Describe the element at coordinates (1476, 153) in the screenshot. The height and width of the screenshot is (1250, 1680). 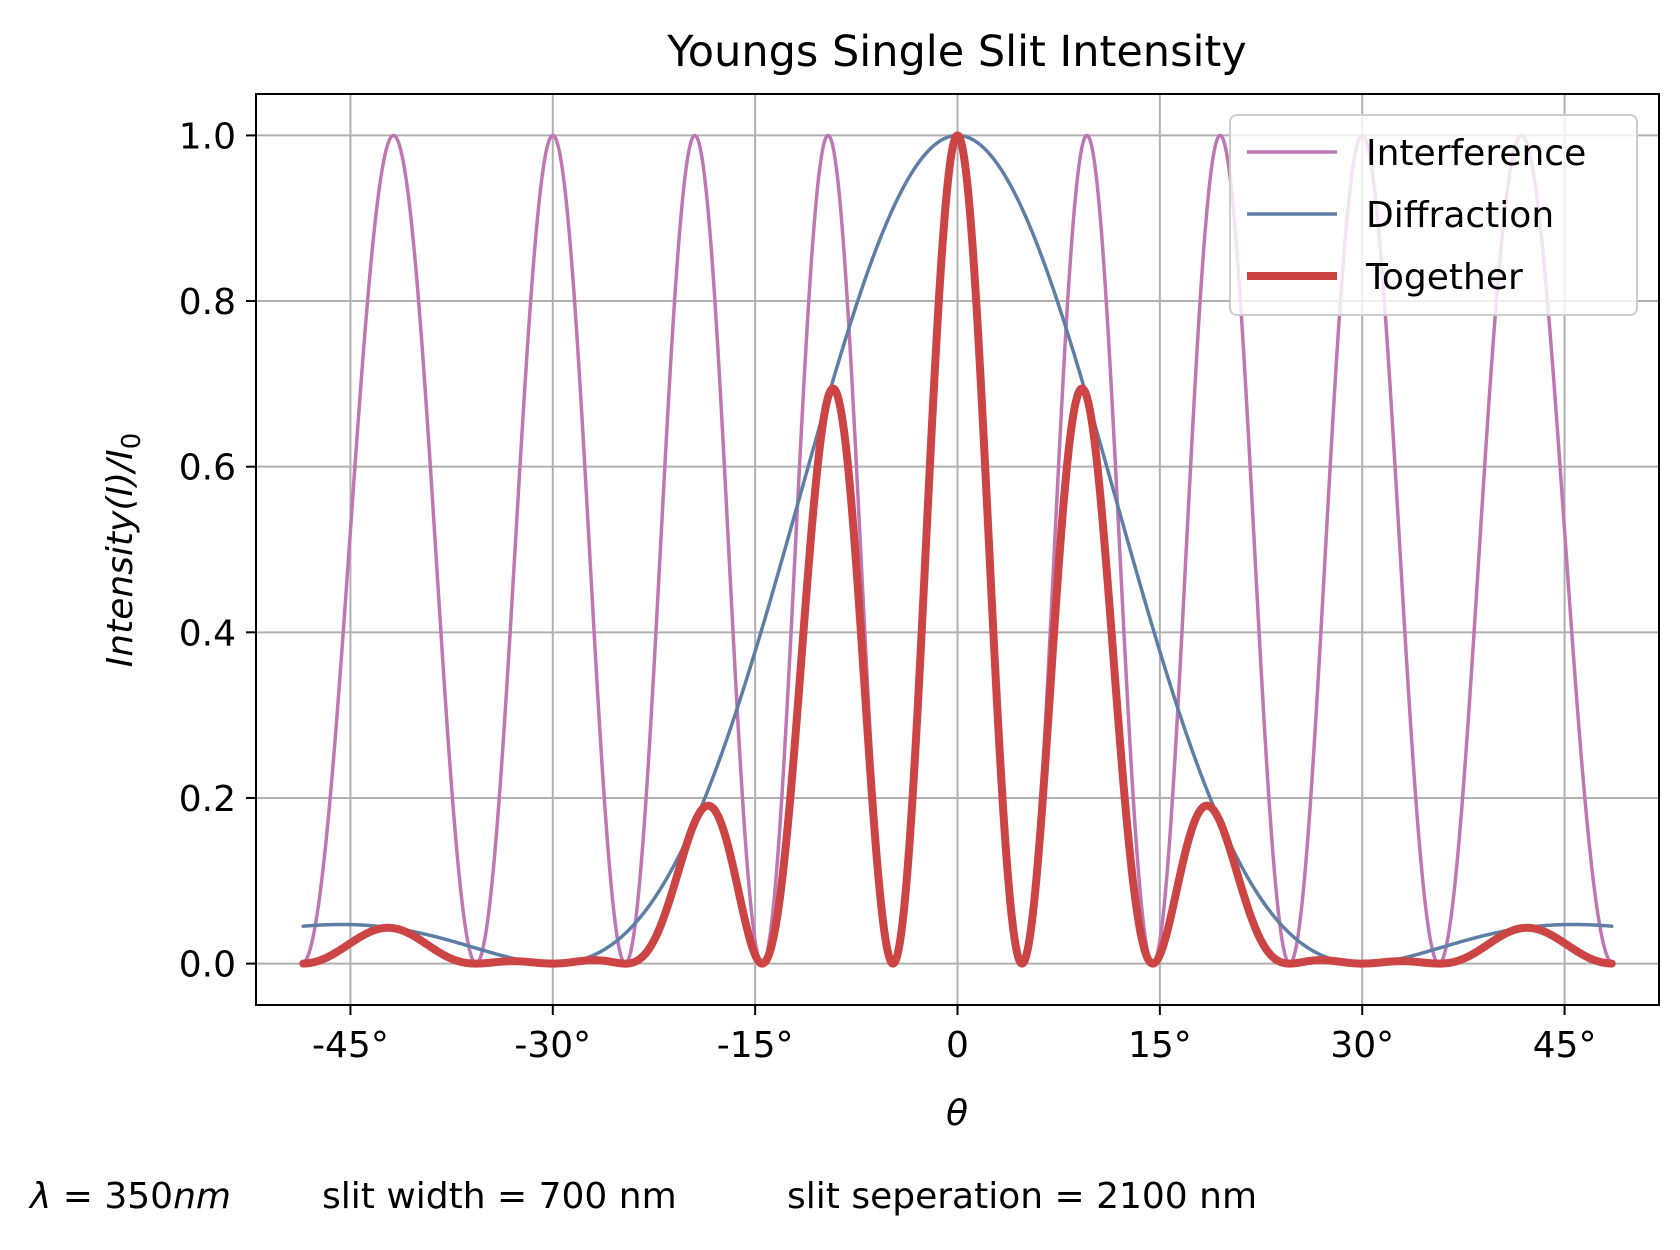
I see `legend-label: Interference` at that location.